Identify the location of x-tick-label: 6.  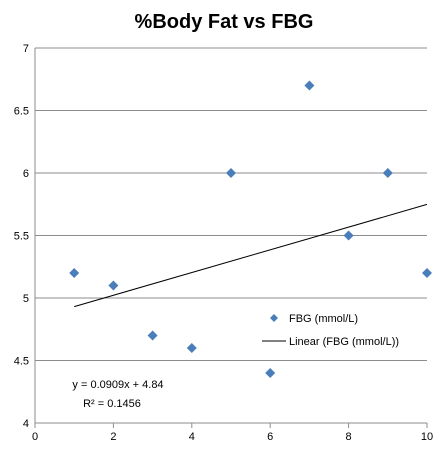
(270, 437).